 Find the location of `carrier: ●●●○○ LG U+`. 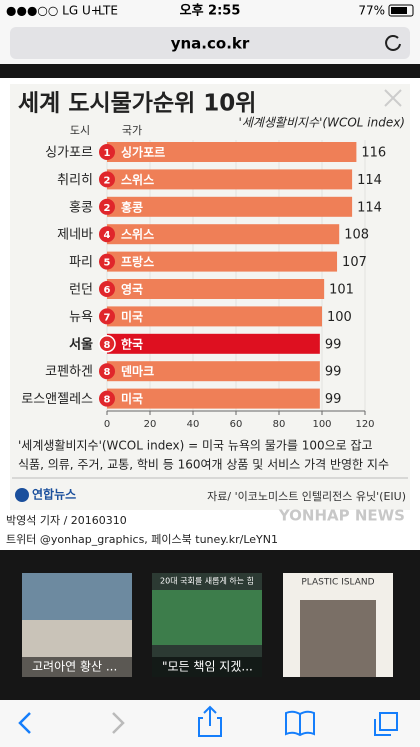

carrier: ●●●○○ LG U+ is located at coordinates (53, 11).